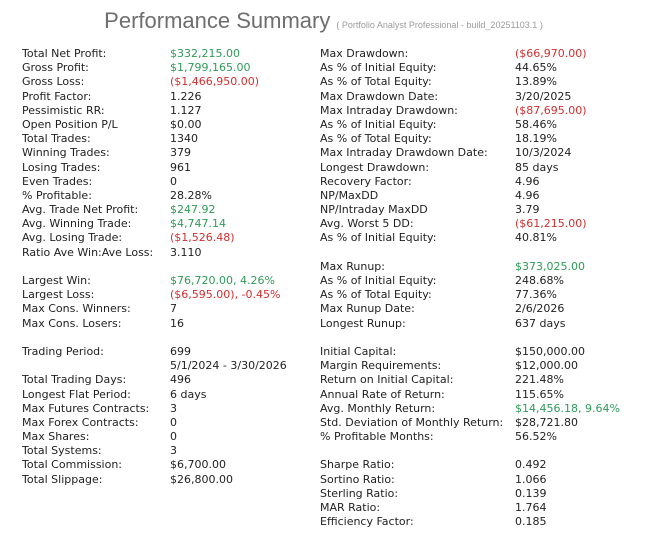 This screenshot has height=550, width=647. What do you see at coordinates (86, 408) in the screenshot?
I see `metric-label: Max Futures Contracts:` at bounding box center [86, 408].